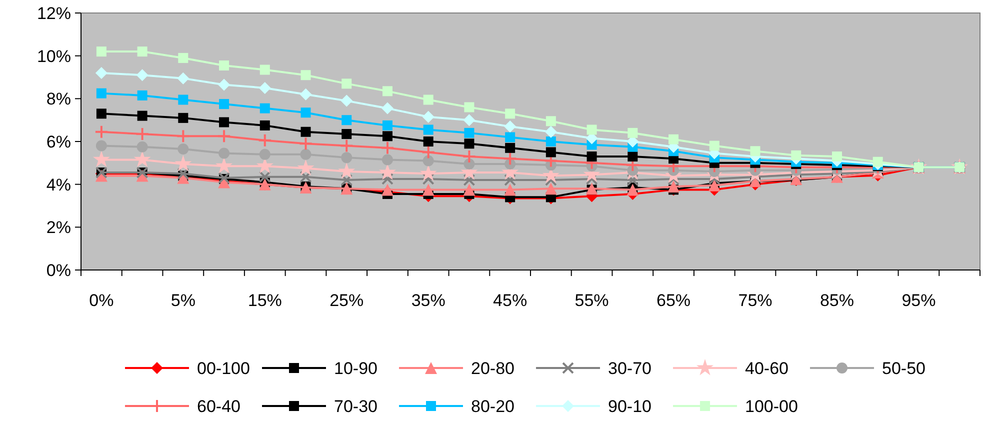  I want to click on y-tick-label: 2%, so click(58, 228).